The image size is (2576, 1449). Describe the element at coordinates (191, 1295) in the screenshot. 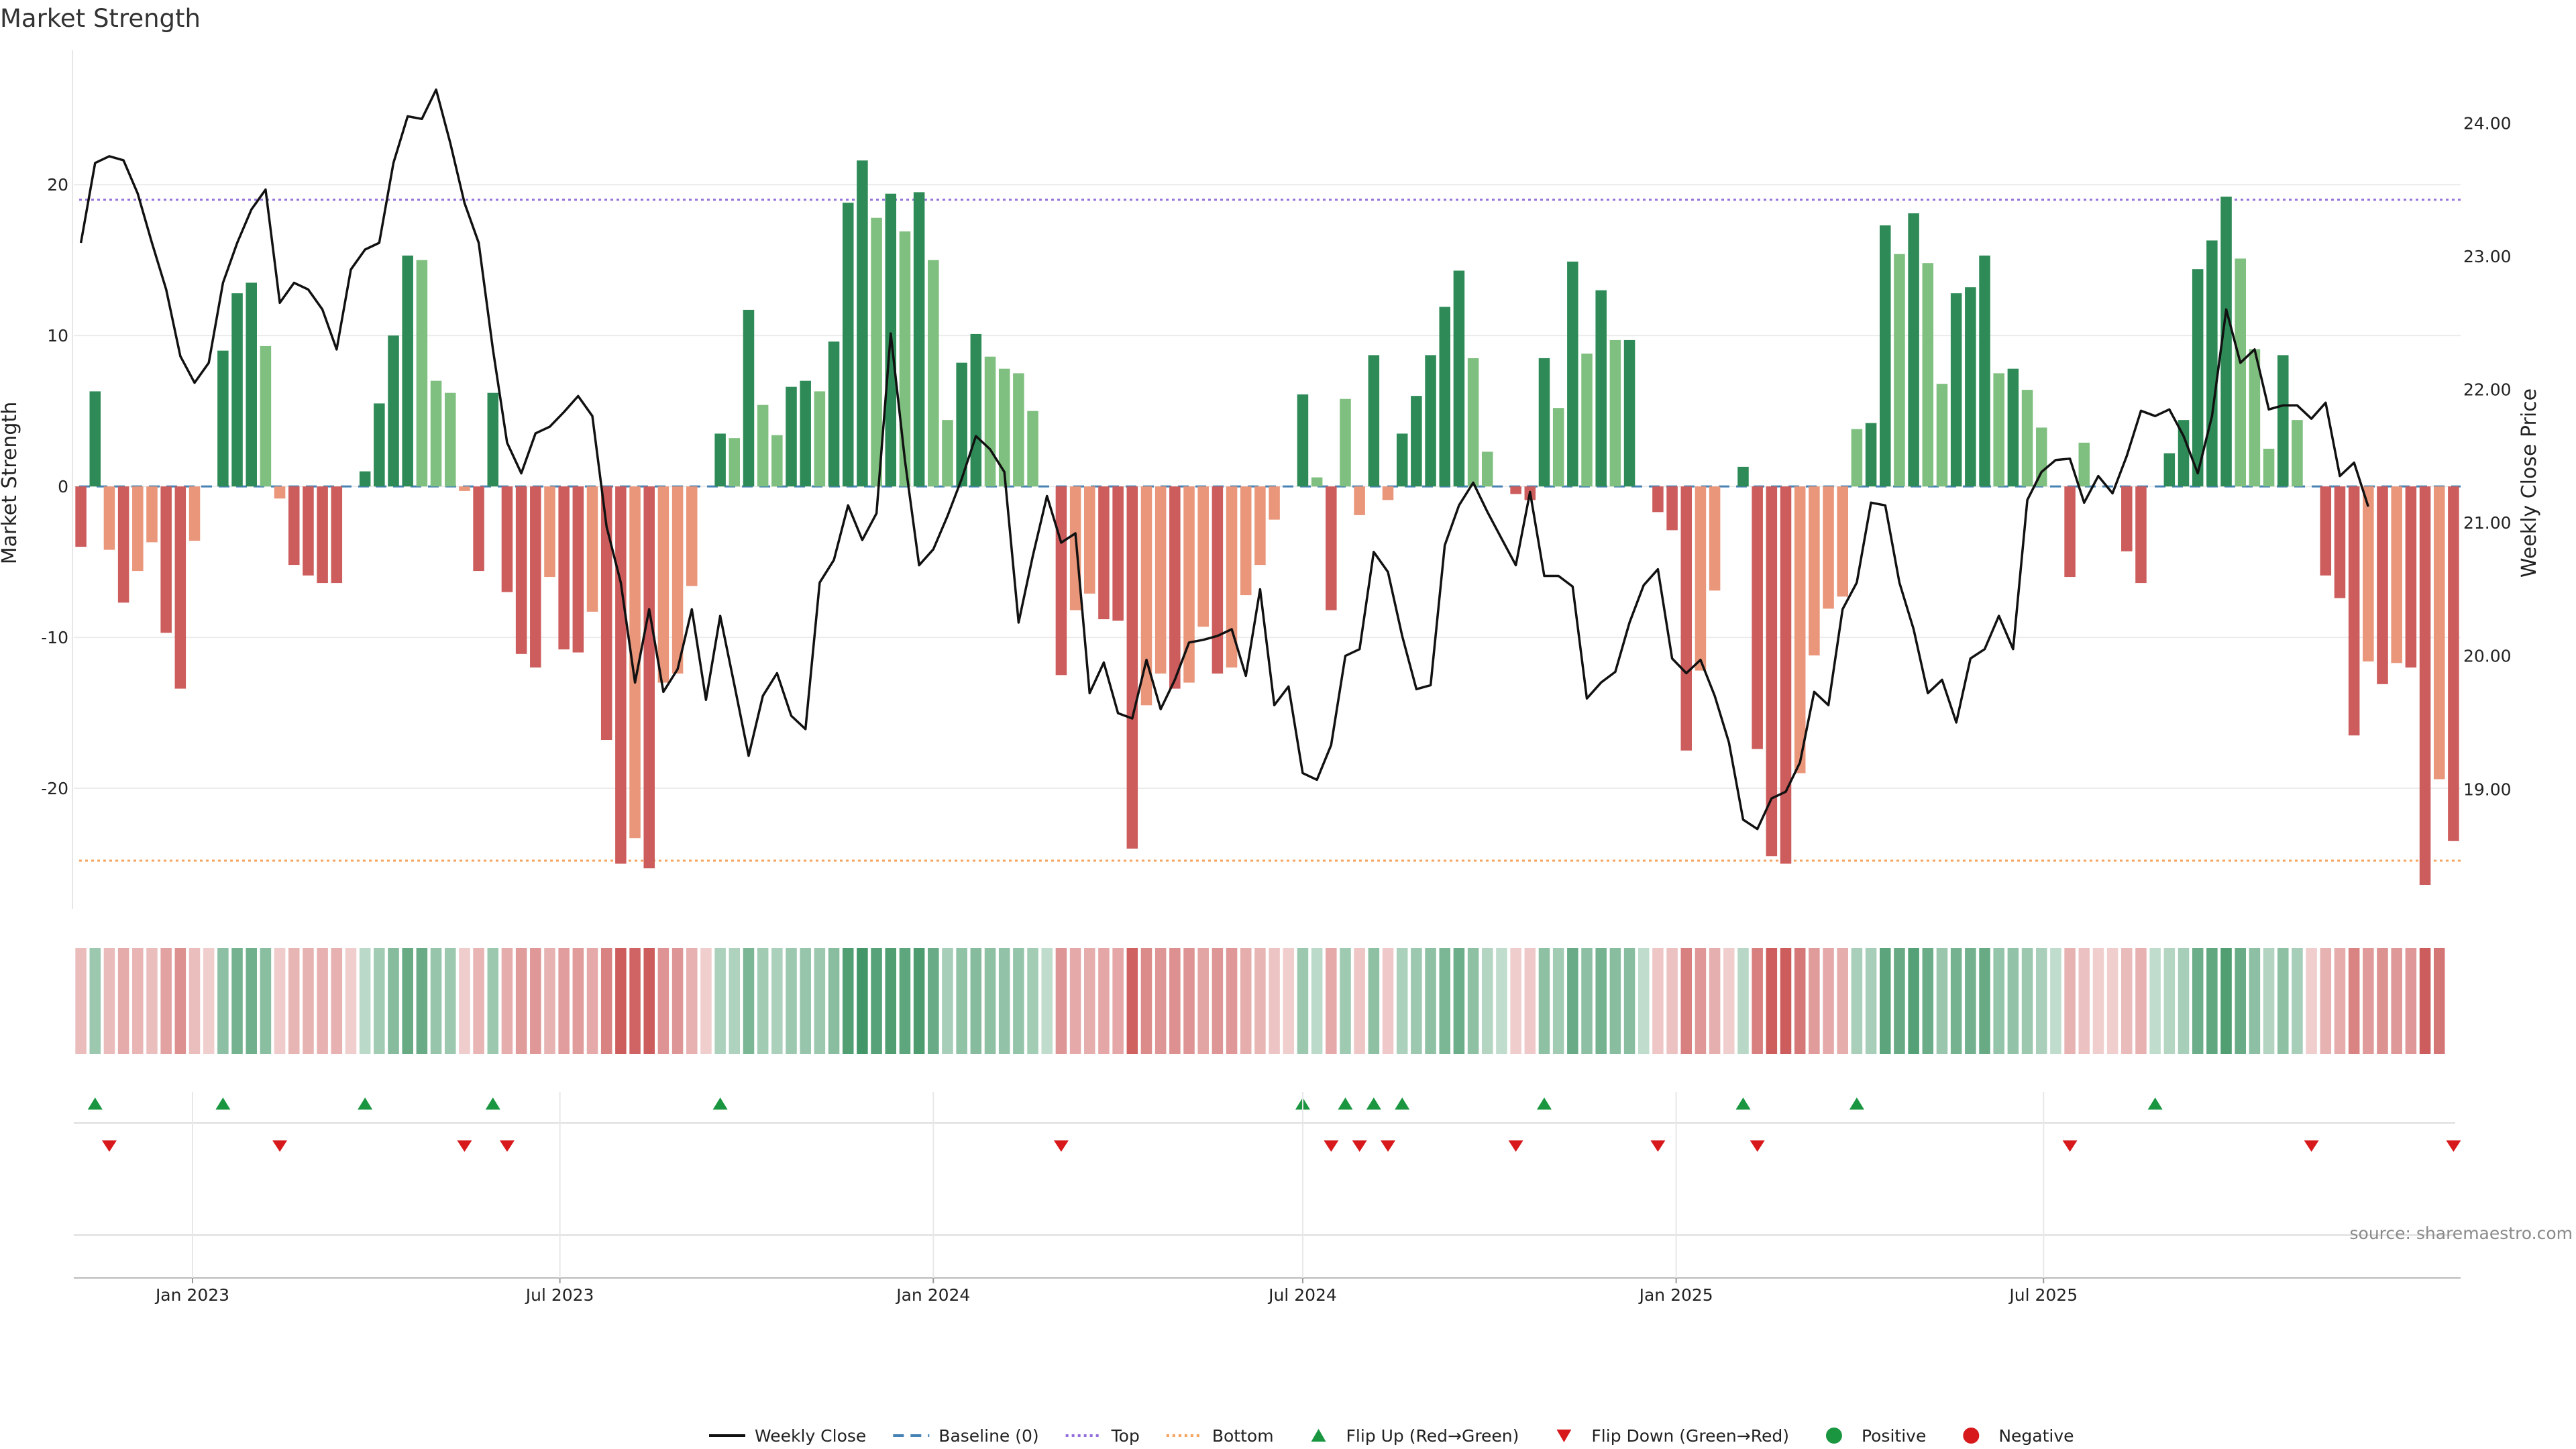

I see `x-tick-label: Jan 2023` at that location.